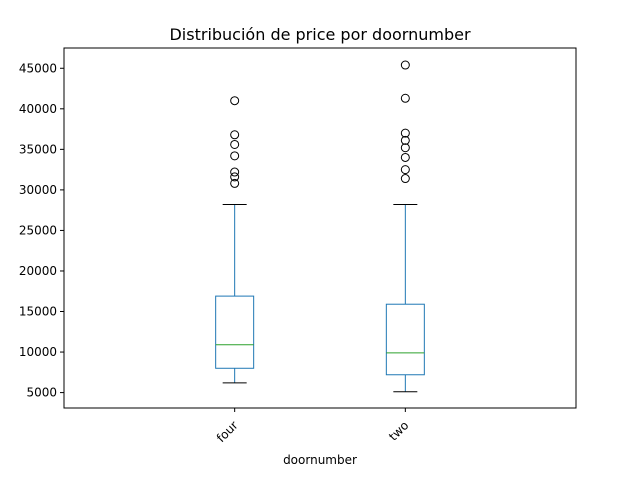 This screenshot has height=484, width=640. I want to click on x-tick-label: four, so click(227, 431).